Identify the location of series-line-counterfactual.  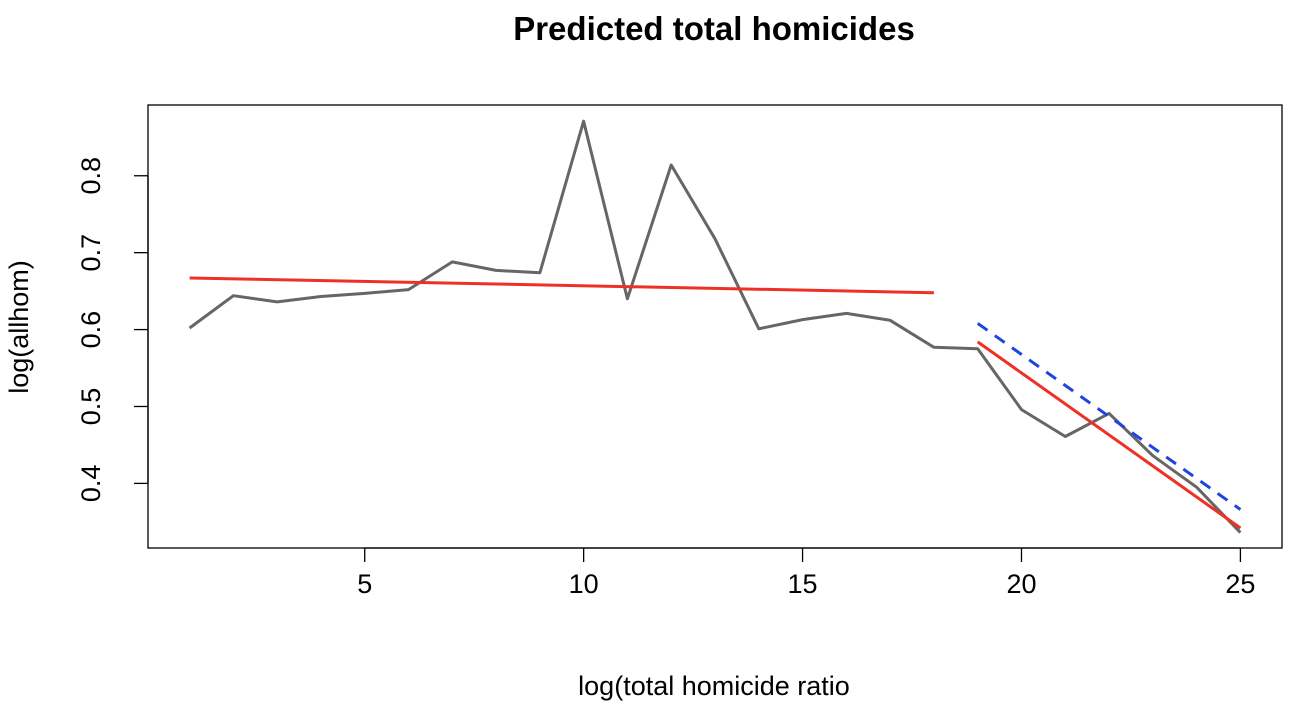
(1109, 416).